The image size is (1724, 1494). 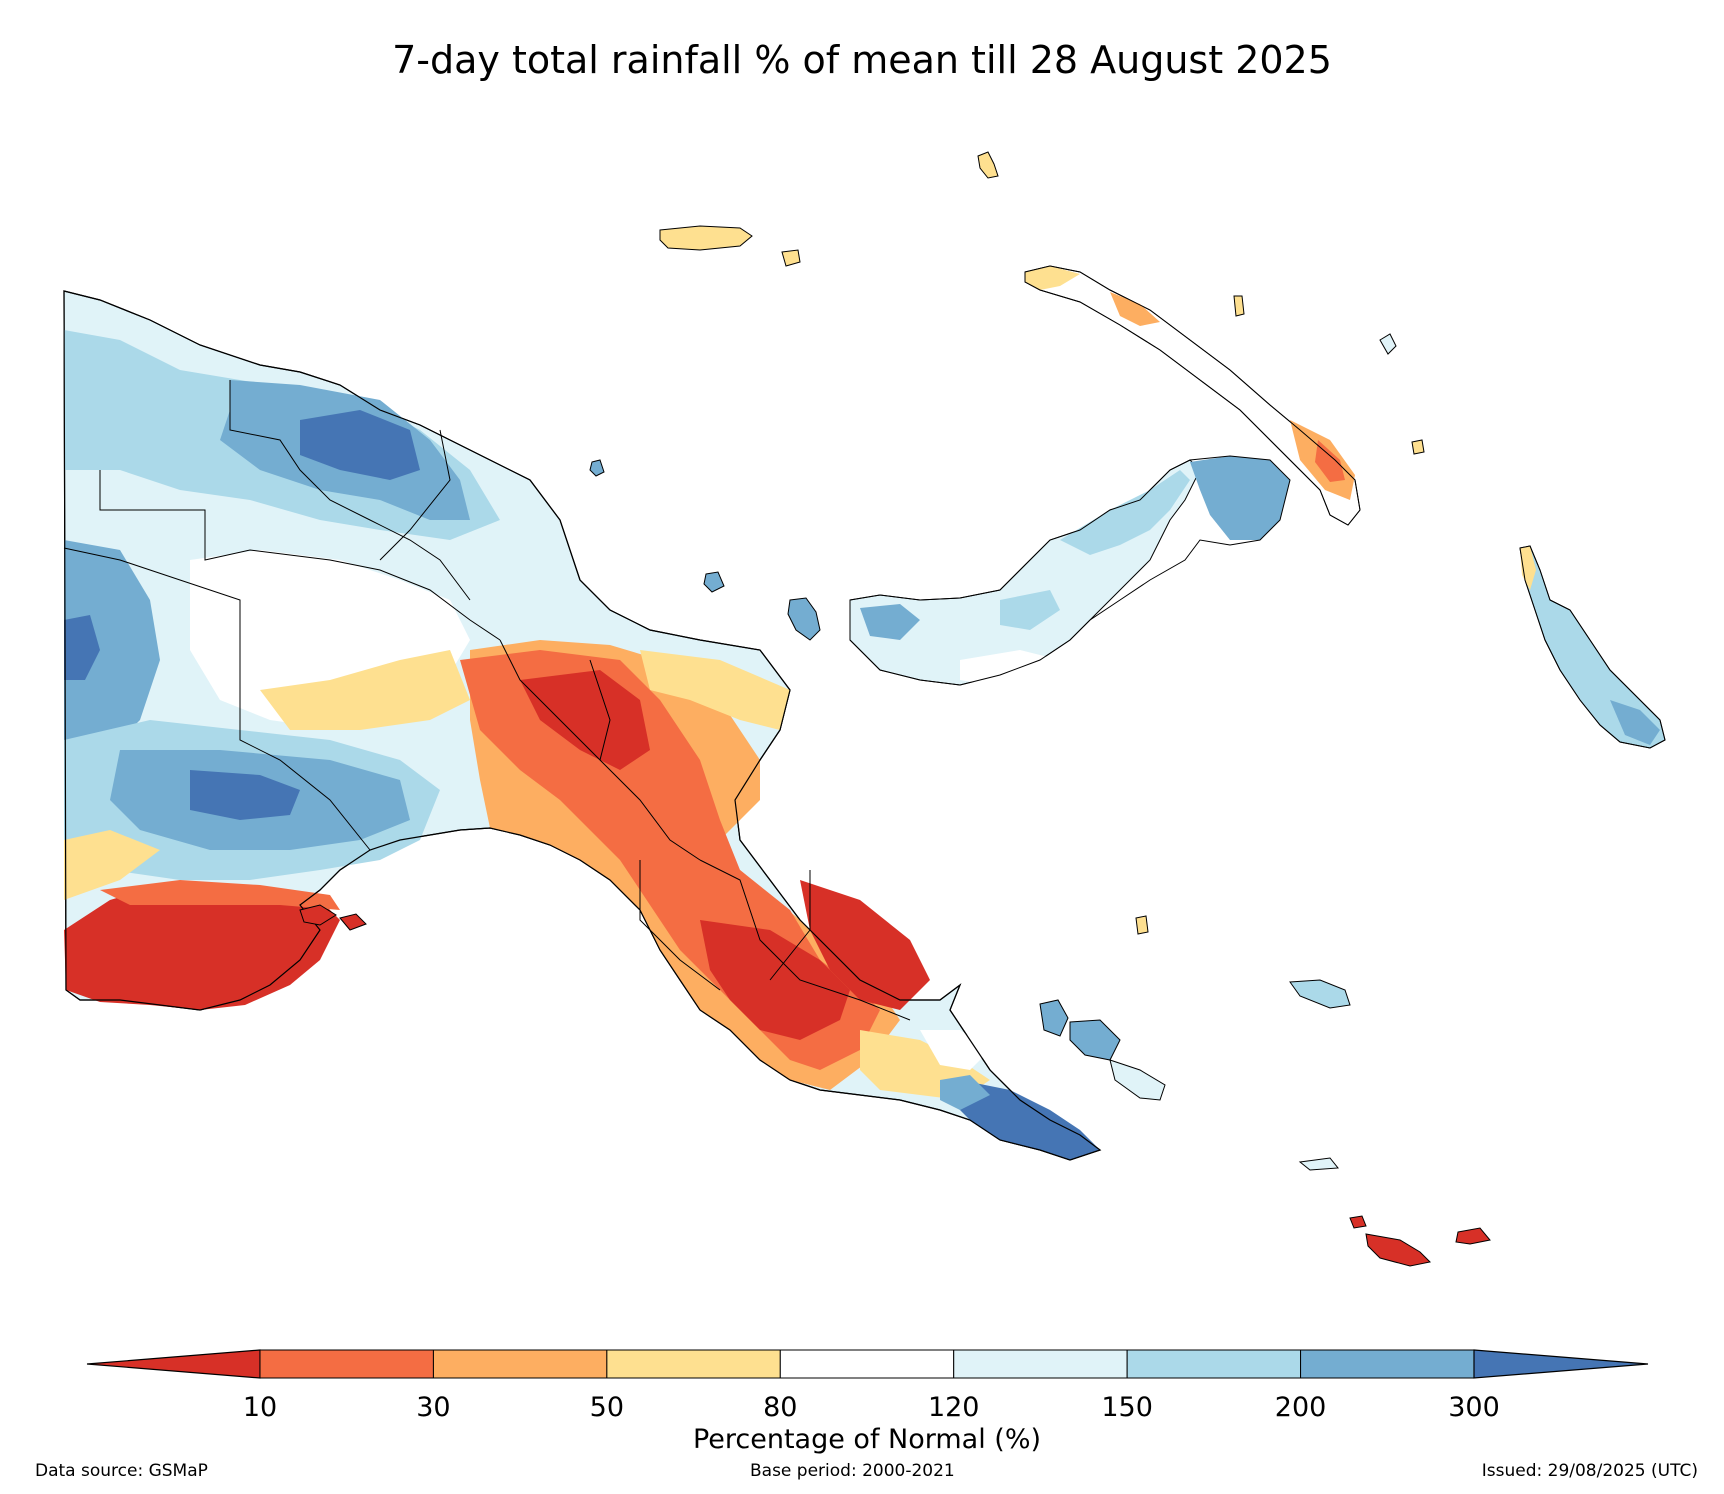 I want to click on colorbar-tick-label: 80, so click(x=780, y=1407).